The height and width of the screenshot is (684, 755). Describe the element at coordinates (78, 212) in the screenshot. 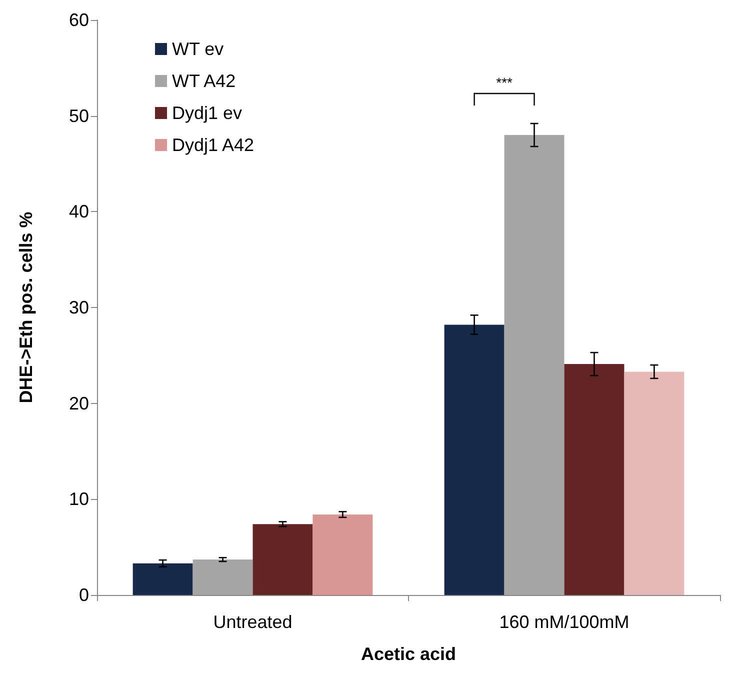

I see `y-tick-label: 40` at that location.